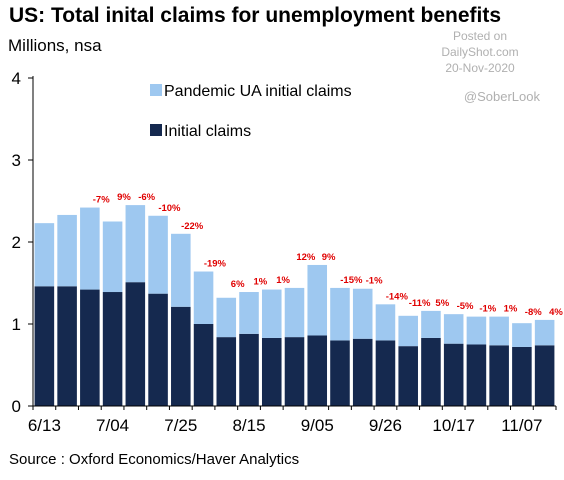 The width and height of the screenshot is (564, 480). I want to click on y-tick-label: 2, so click(16, 242).